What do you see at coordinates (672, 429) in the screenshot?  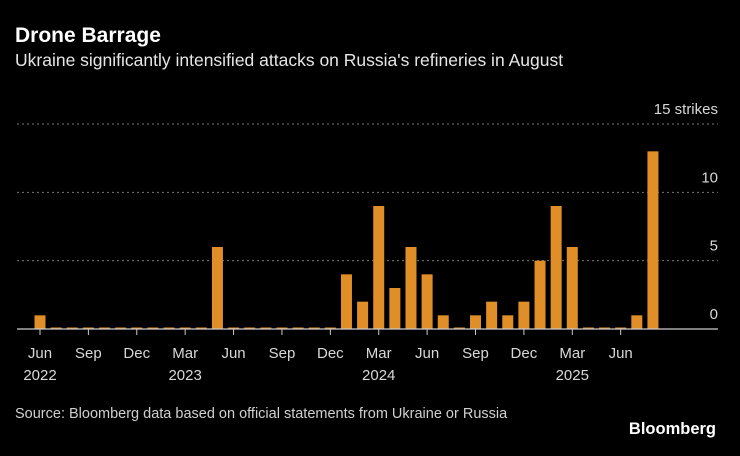 I see `bloomberg-logo: Bloomberg` at bounding box center [672, 429].